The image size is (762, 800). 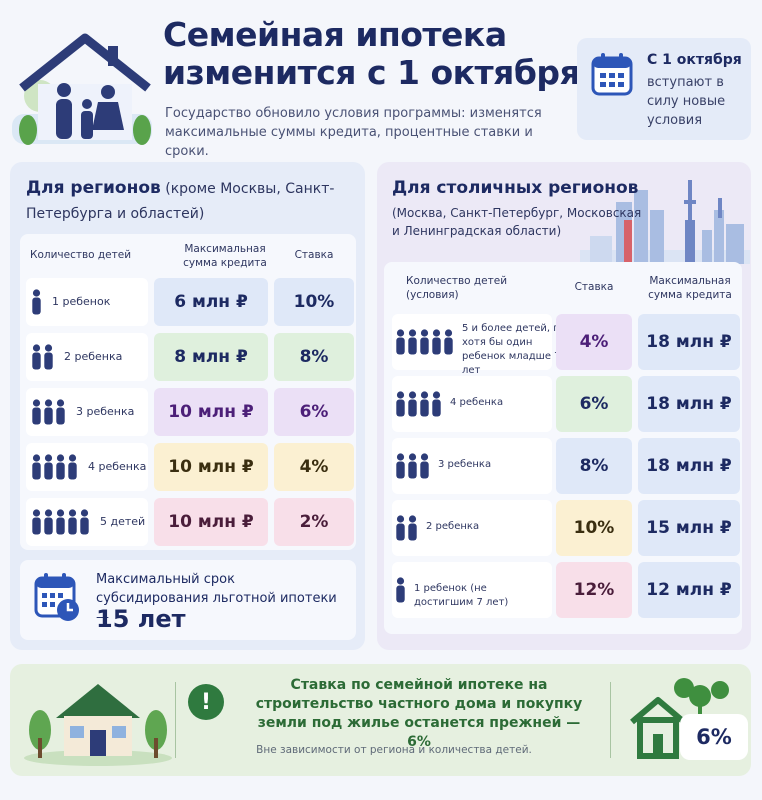 I want to click on capital-row-rate: 4%, so click(x=594, y=342).